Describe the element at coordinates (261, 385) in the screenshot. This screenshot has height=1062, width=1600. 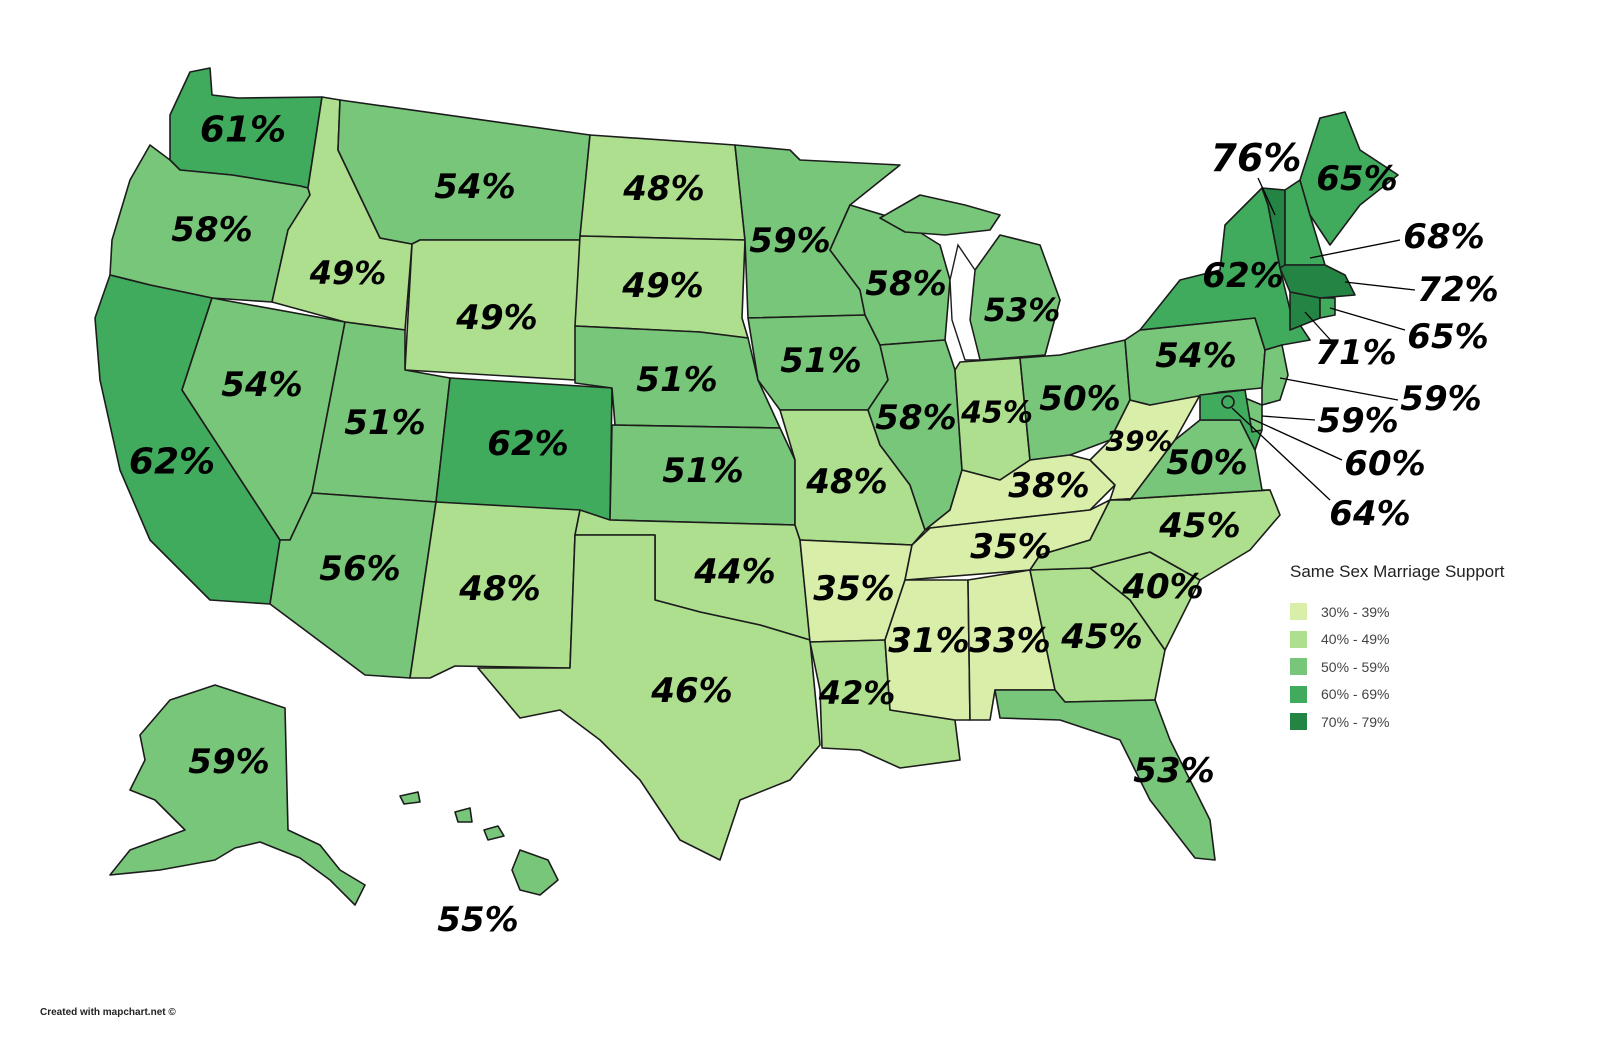
I see `label-nv: 54%` at that location.